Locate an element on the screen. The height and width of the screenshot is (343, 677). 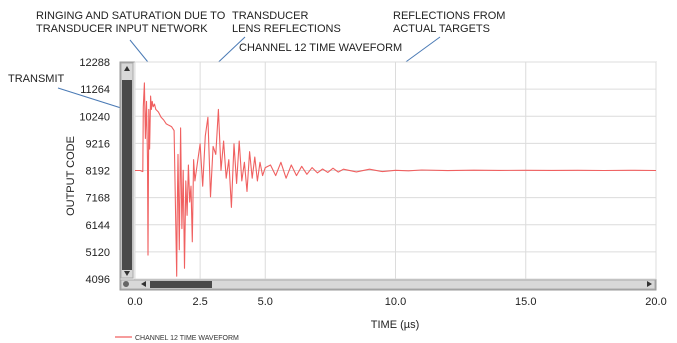
horizontal-scrollbar is located at coordinates (388, 284).